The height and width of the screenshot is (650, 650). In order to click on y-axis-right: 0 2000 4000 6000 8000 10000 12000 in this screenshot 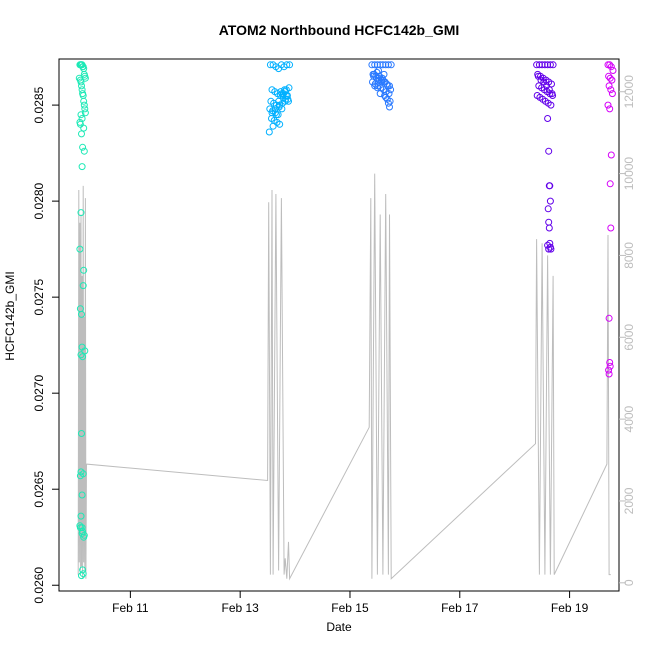, I will do `click(627, 330)`.